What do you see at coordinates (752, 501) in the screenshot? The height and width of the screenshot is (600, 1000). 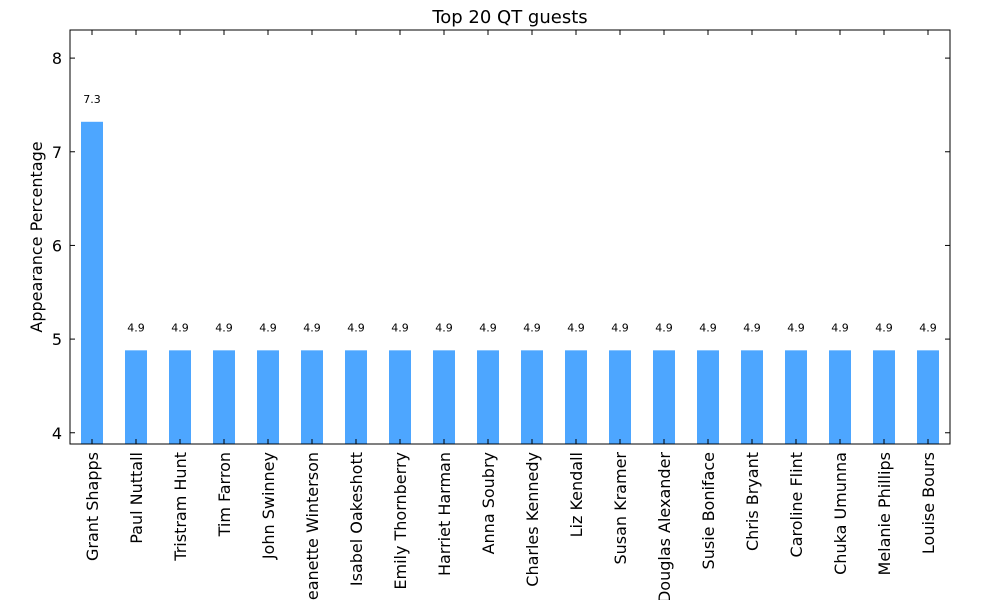 I see `x-tick-label: Chris Bryant` at bounding box center [752, 501].